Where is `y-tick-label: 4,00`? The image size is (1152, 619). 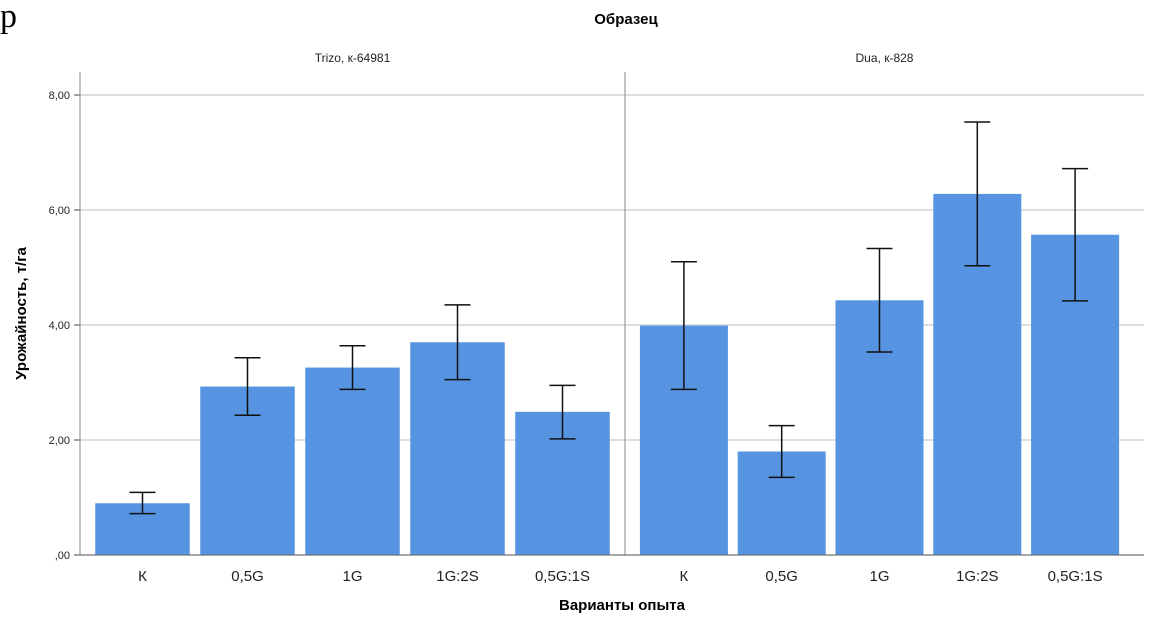 y-tick-label: 4,00 is located at coordinates (59, 326).